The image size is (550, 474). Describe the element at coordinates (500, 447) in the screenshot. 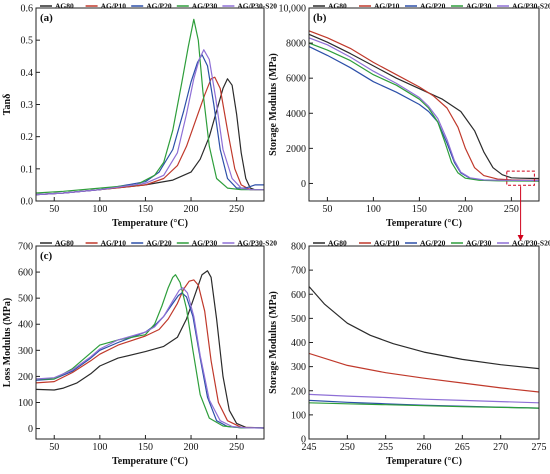

I see `x-tick-label: 270` at that location.